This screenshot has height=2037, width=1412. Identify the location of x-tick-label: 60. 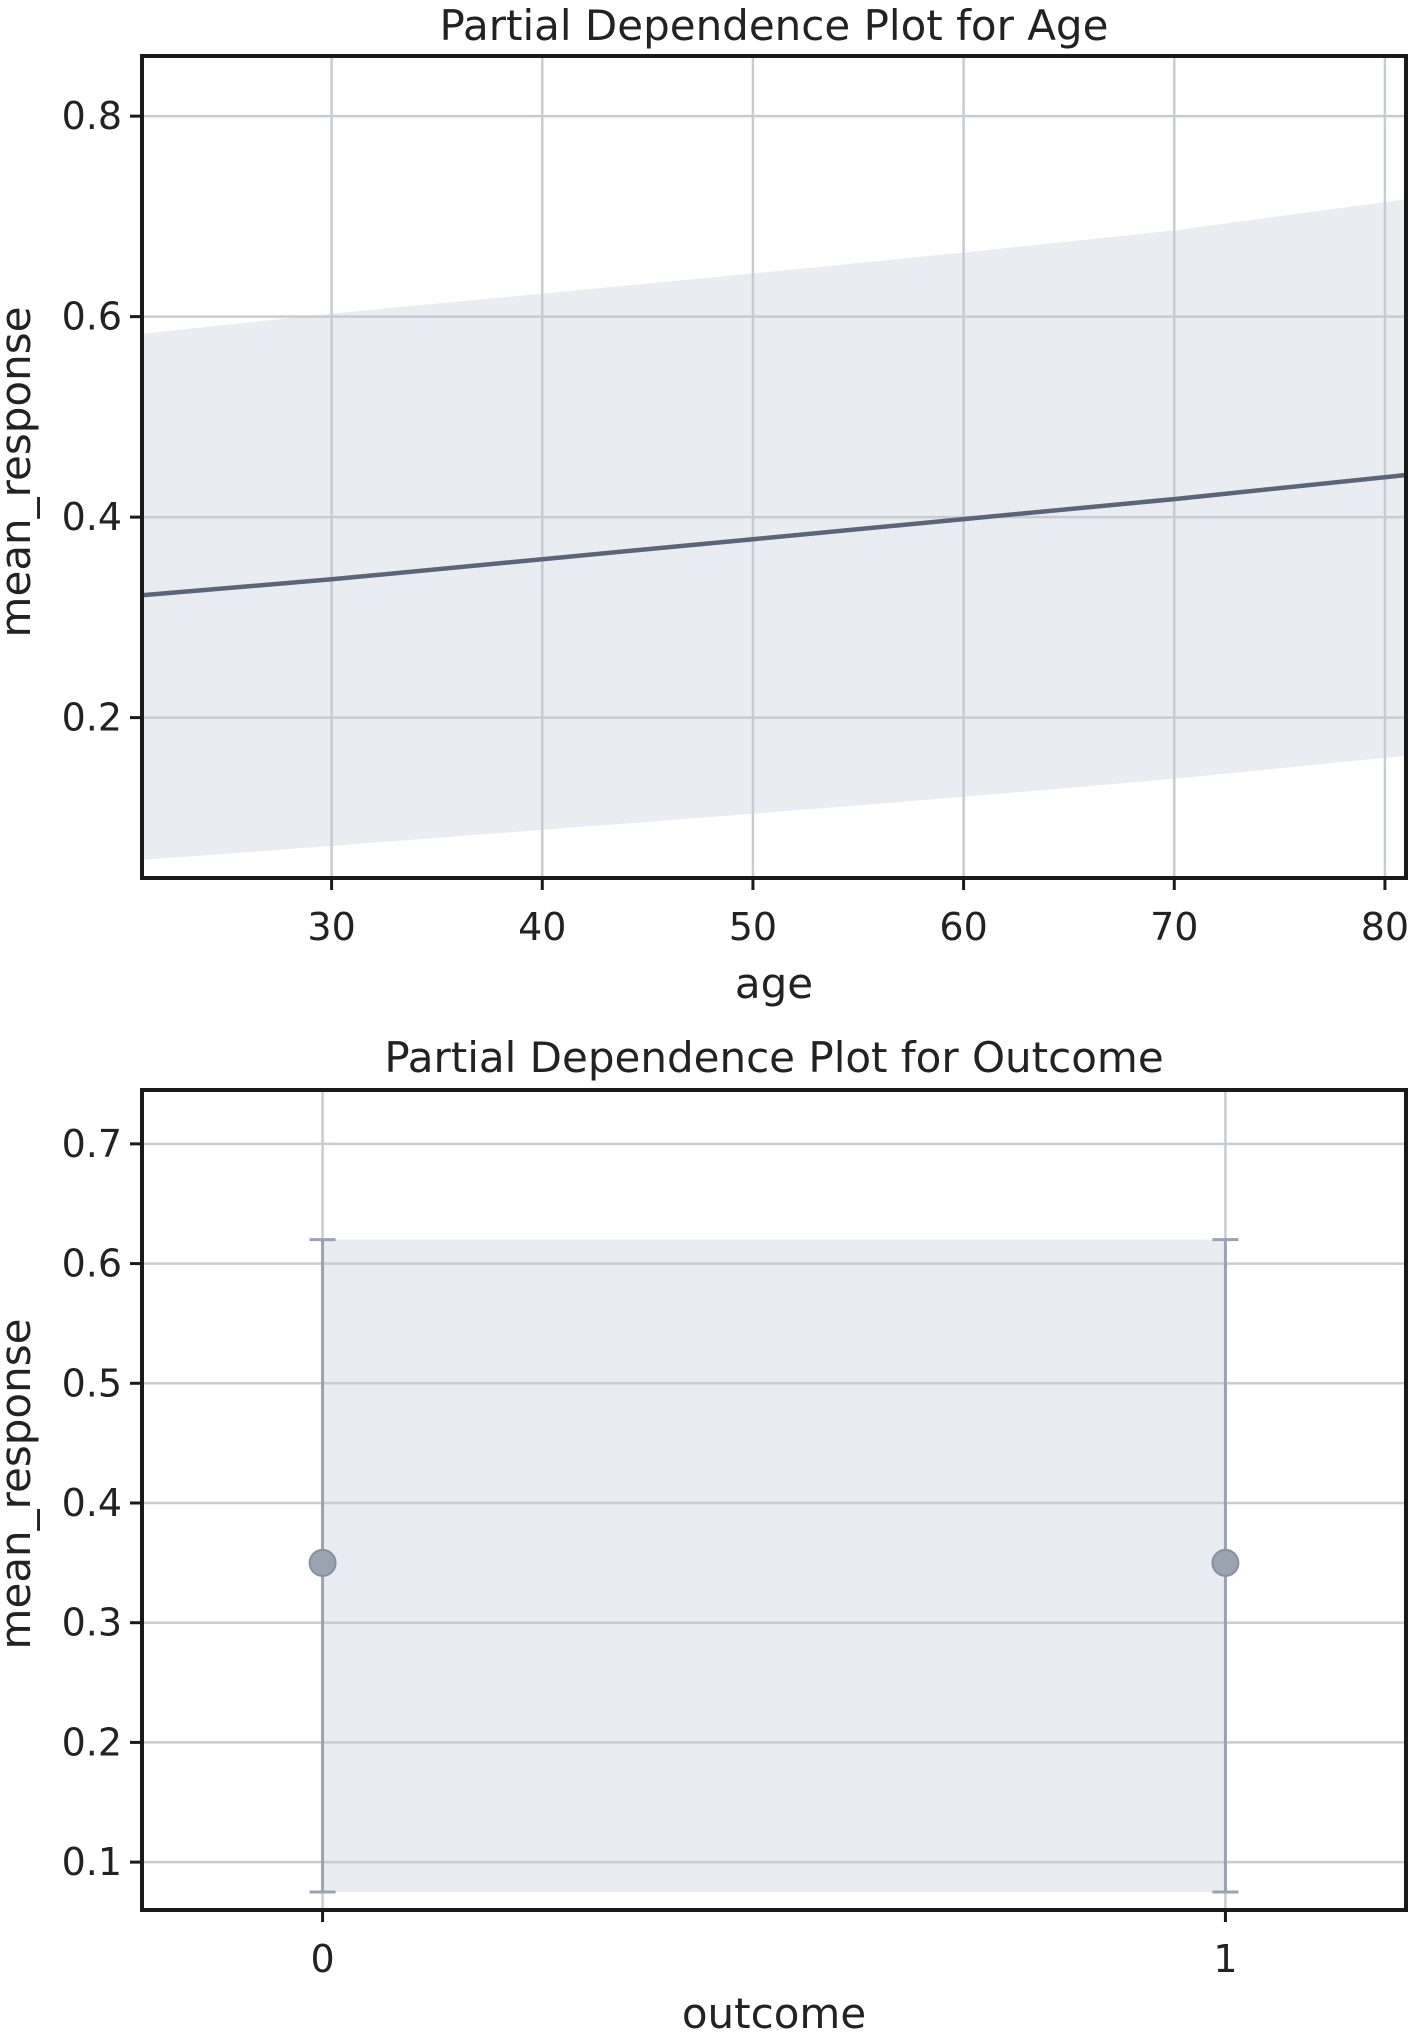
(963, 927).